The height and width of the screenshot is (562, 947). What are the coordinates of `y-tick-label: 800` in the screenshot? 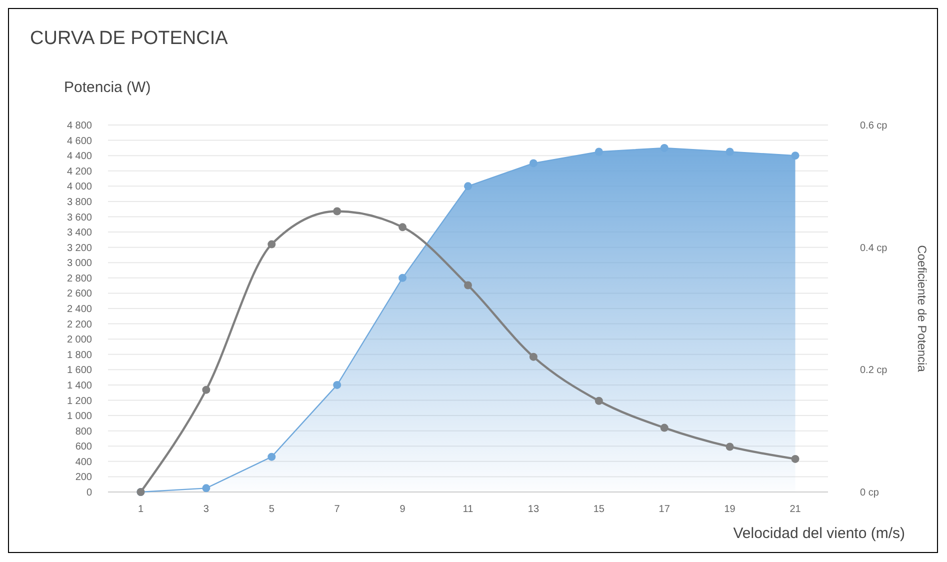 It's located at (83, 432).